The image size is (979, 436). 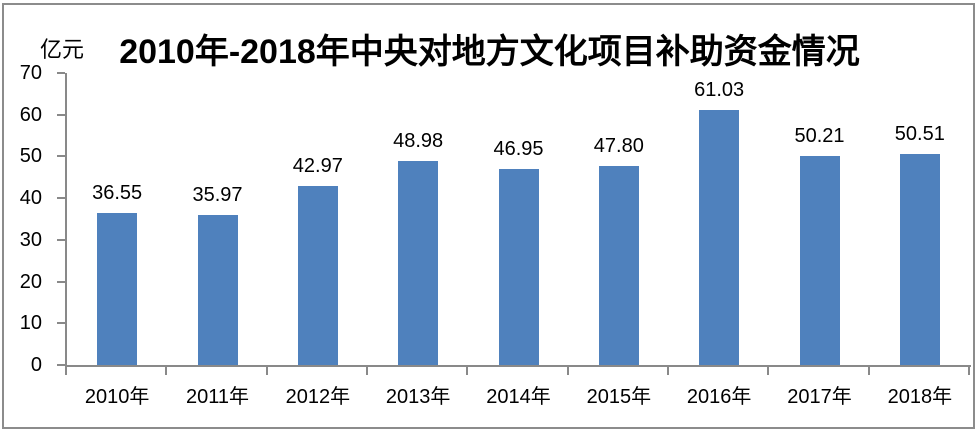 What do you see at coordinates (317, 165) in the screenshot?
I see `bar-value-label: 42.97` at bounding box center [317, 165].